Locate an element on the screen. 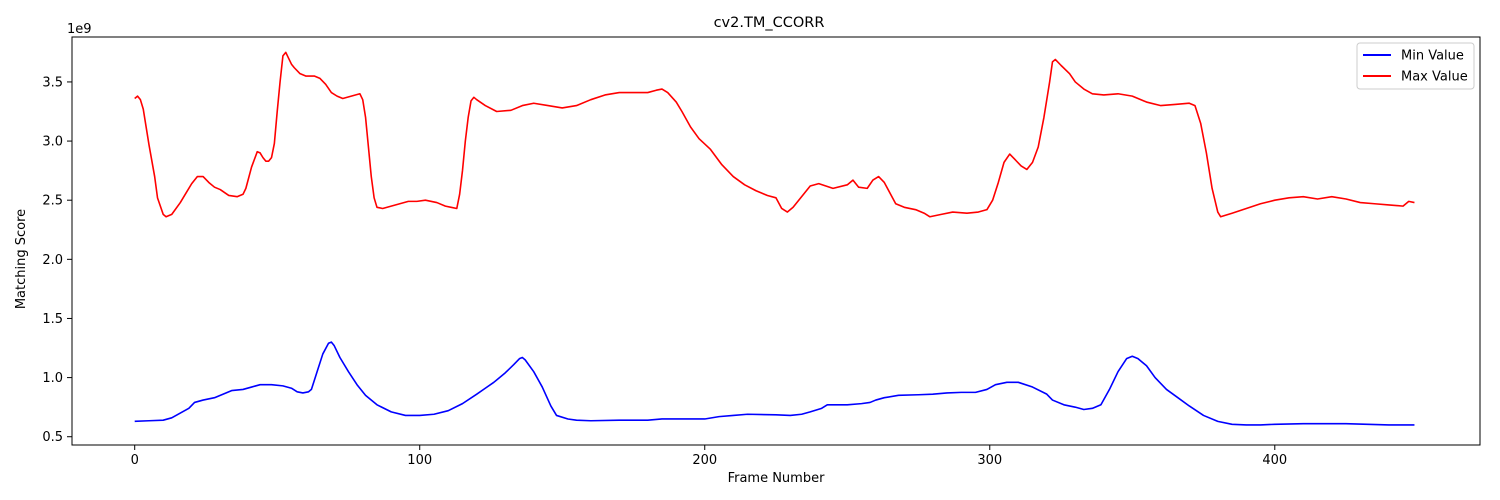 The height and width of the screenshot is (500, 1500). y-tick-label: 3.5 is located at coordinates (52, 82).